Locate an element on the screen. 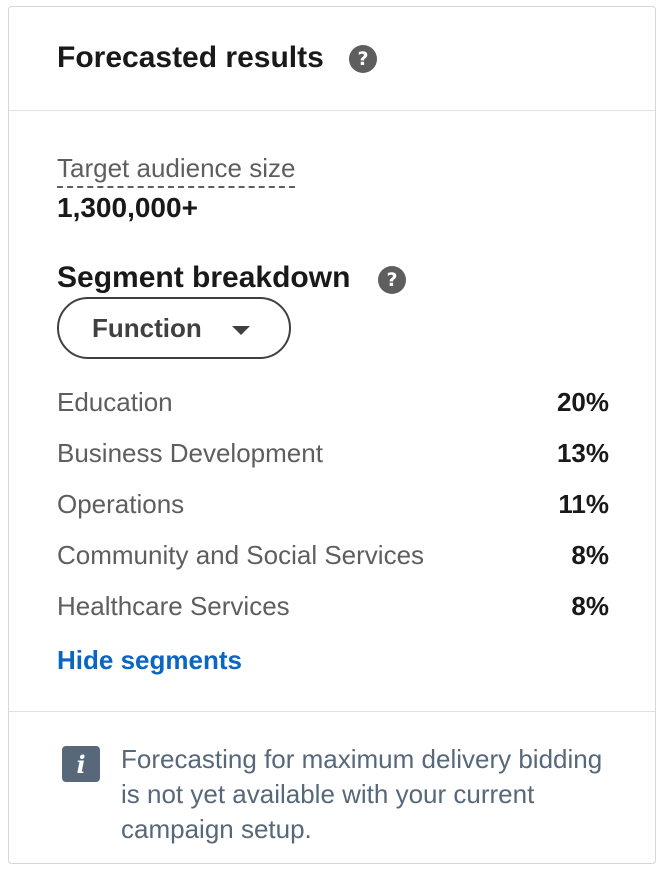 Image resolution: width=664 pixels, height=872 pixels. target-audience-size-value: 1,300,000+ is located at coordinates (127, 207).